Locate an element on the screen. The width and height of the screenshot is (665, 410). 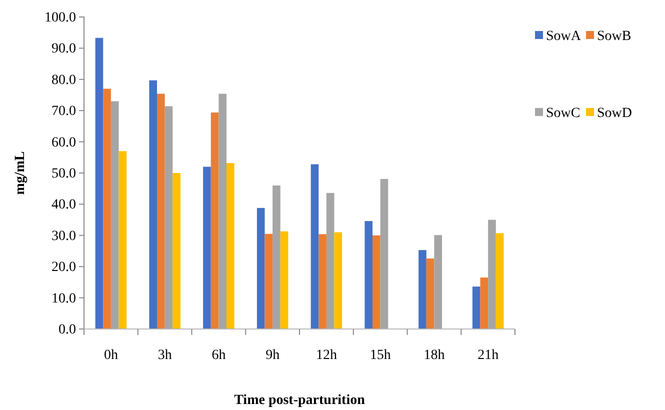
x-tick-label: 6h is located at coordinates (219, 355).